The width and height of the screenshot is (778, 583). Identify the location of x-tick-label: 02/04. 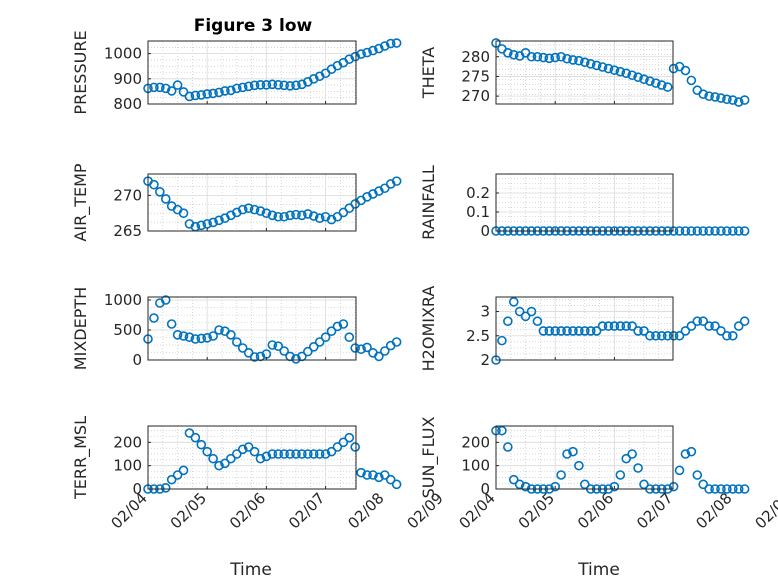
(477, 510).